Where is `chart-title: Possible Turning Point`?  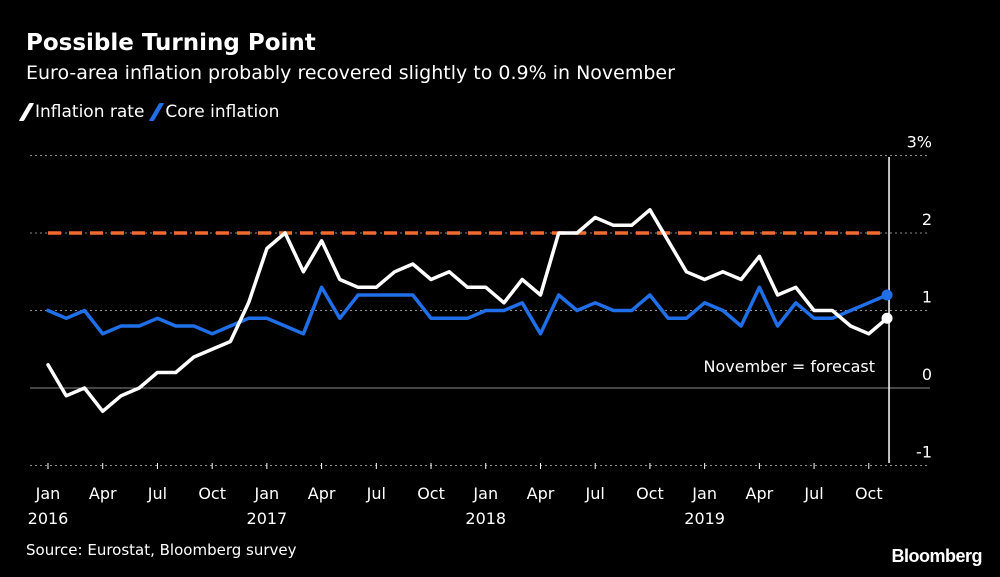 chart-title: Possible Turning Point is located at coordinates (171, 43).